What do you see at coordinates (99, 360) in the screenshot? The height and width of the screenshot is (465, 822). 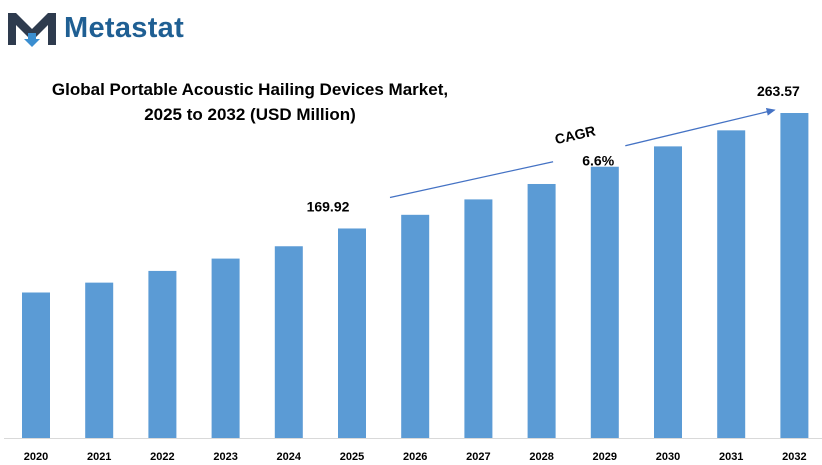 I see `bar-2021` at bounding box center [99, 360].